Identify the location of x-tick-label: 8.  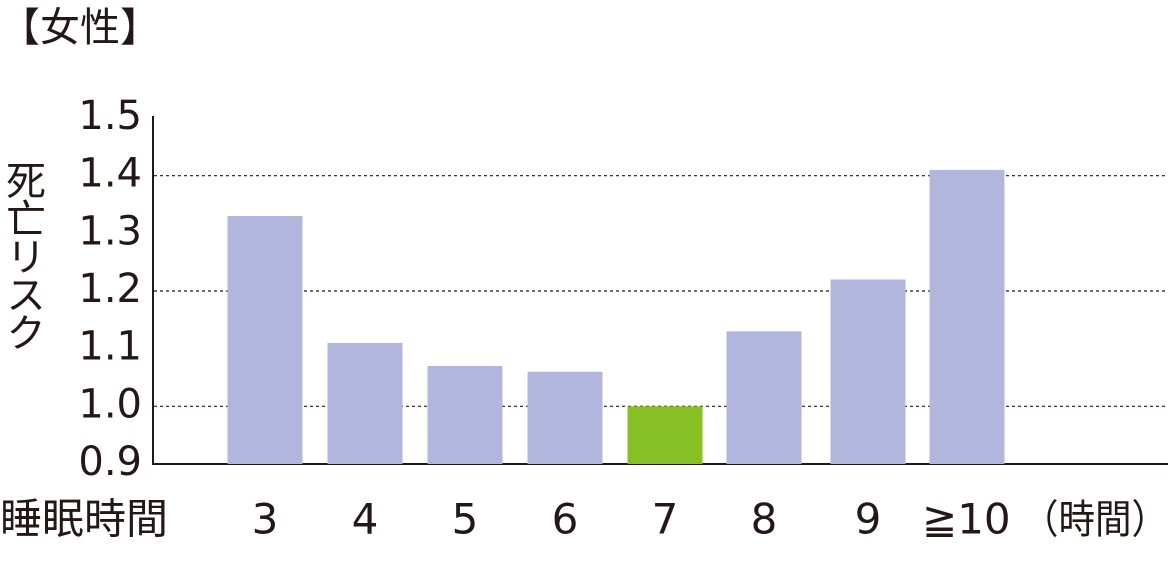
(764, 519).